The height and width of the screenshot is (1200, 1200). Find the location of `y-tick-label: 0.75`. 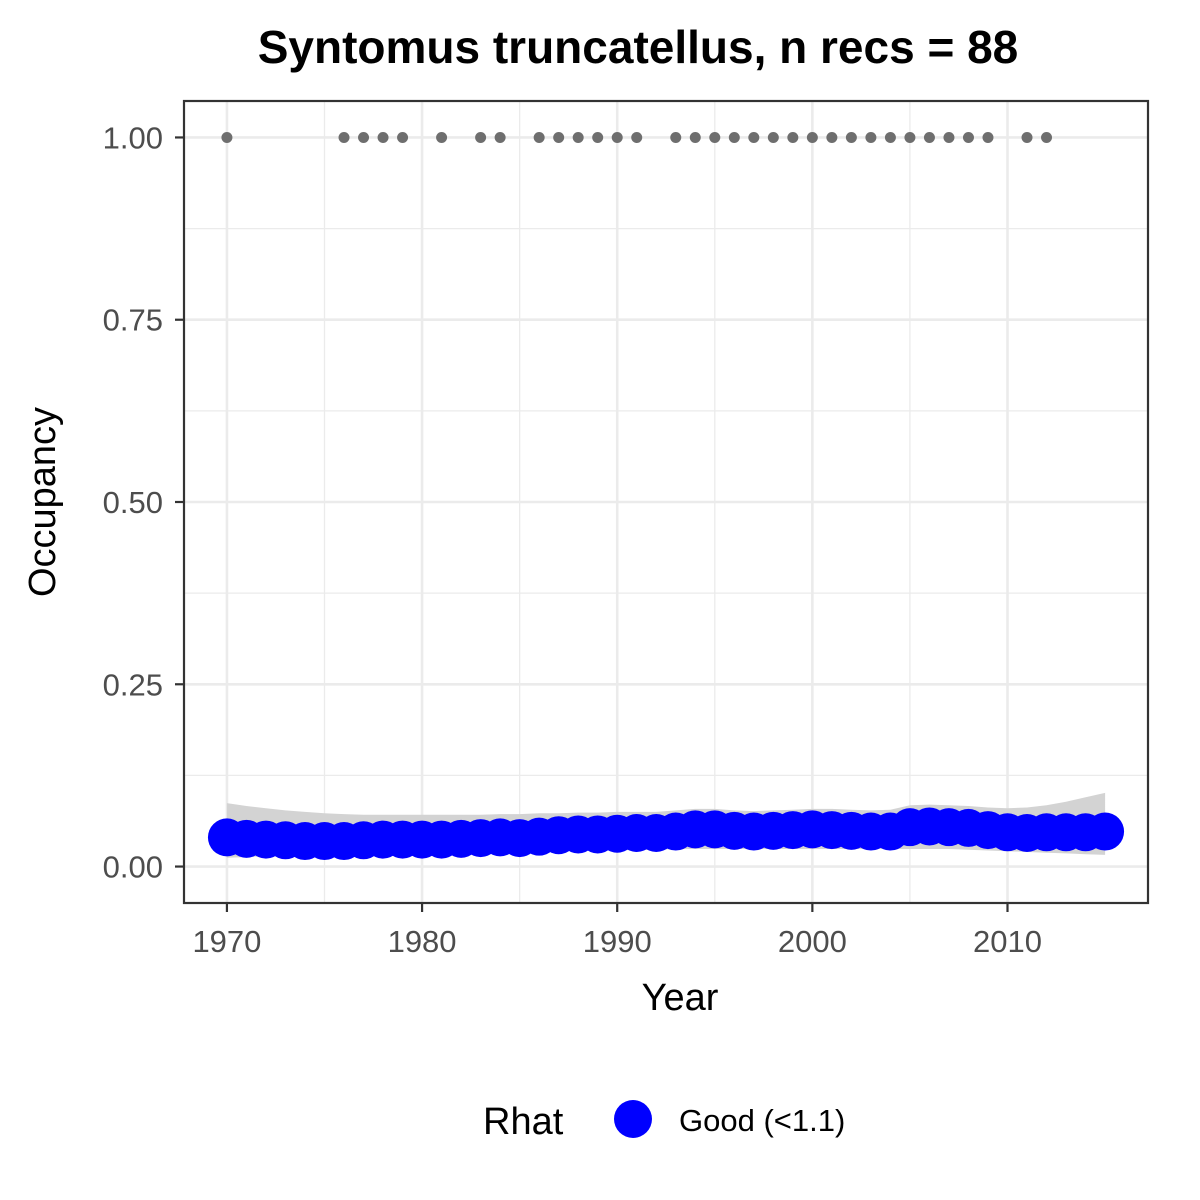

y-tick-label: 0.75 is located at coordinates (133, 320).